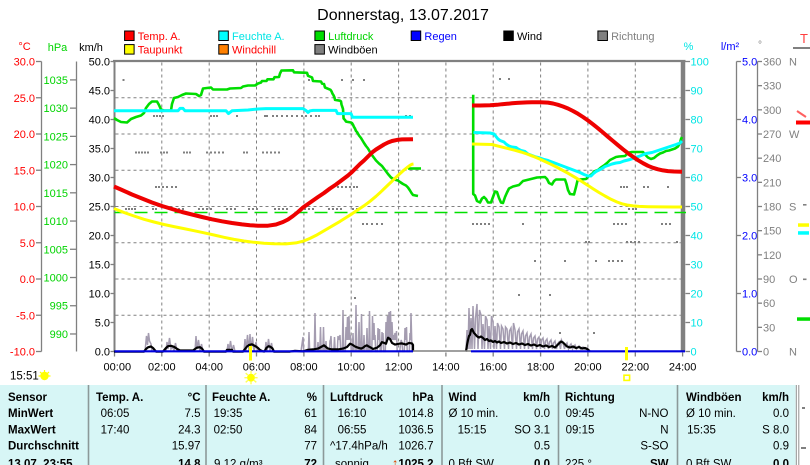 Image resolution: width=810 pixels, height=465 pixels. Describe the element at coordinates (775, 430) in the screenshot. I see `svg-text: S 8.0` at that location.